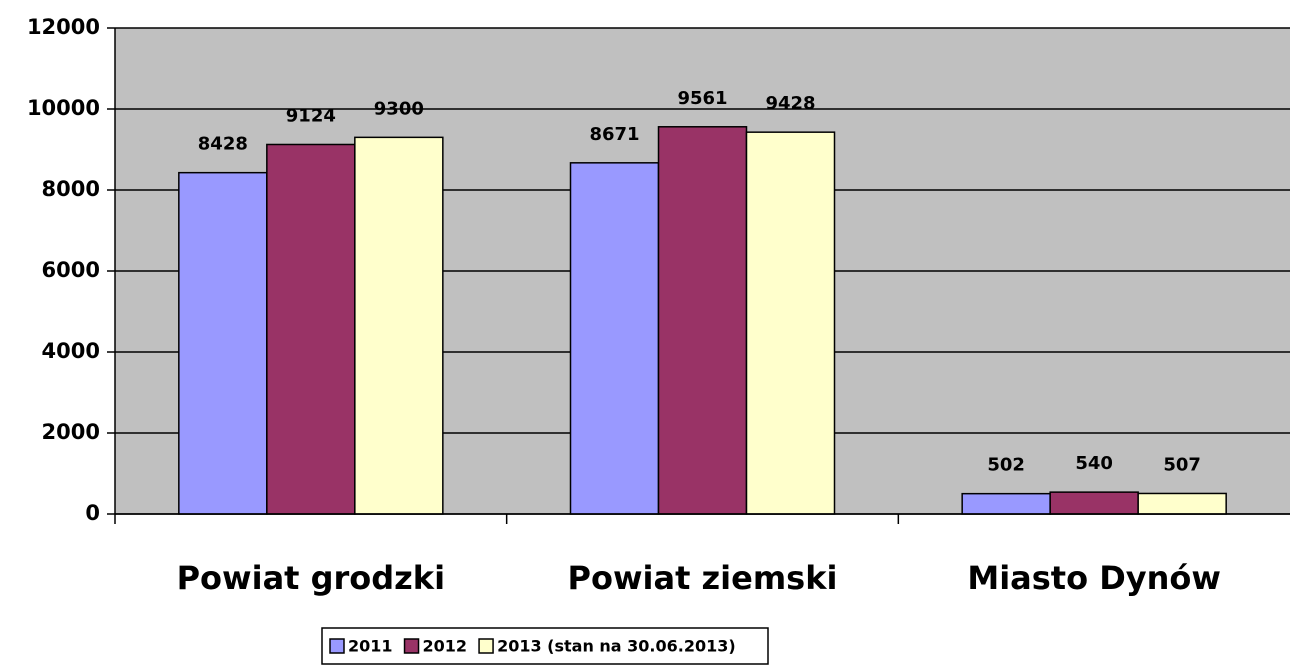 The height and width of the screenshot is (669, 1291). What do you see at coordinates (702, 98) in the screenshot?
I see `data-label: 9561` at bounding box center [702, 98].